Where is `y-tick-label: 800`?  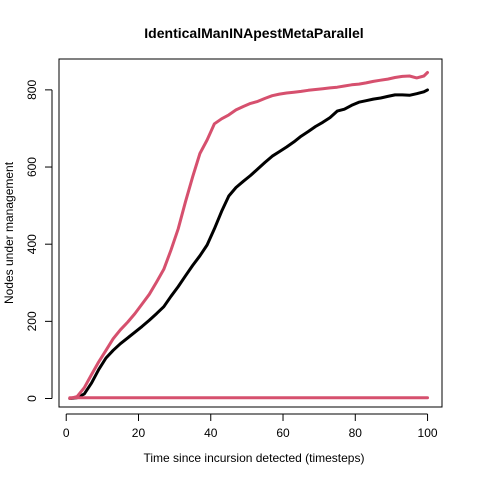
y-tick-label: 800 is located at coordinates (32, 90).